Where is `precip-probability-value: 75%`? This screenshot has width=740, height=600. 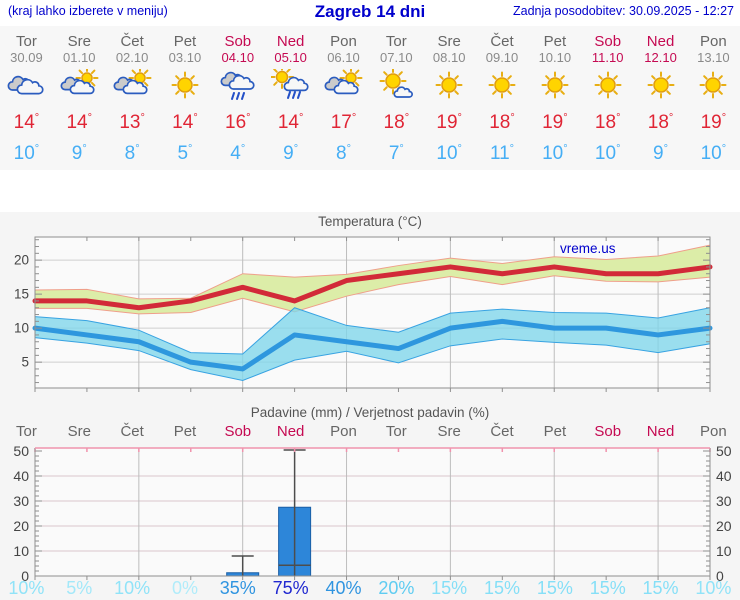
precip-probability-value: 75% is located at coordinates (290, 588).